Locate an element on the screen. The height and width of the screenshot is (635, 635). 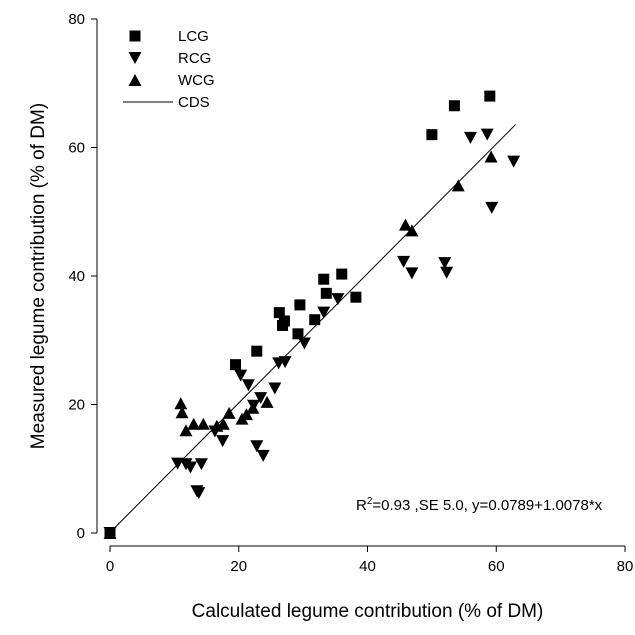
regression-annotation: R2=0.93 ,SE 5.0, y=0.0789+1.0078*x is located at coordinates (479, 505).